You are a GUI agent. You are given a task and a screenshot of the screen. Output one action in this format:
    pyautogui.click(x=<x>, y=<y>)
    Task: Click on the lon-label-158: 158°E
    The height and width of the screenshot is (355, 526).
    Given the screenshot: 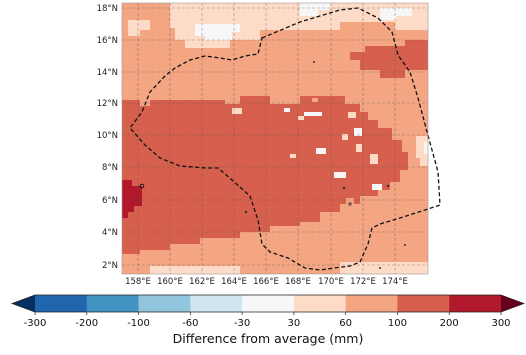 What is the action you would take?
    pyautogui.click(x=138, y=282)
    